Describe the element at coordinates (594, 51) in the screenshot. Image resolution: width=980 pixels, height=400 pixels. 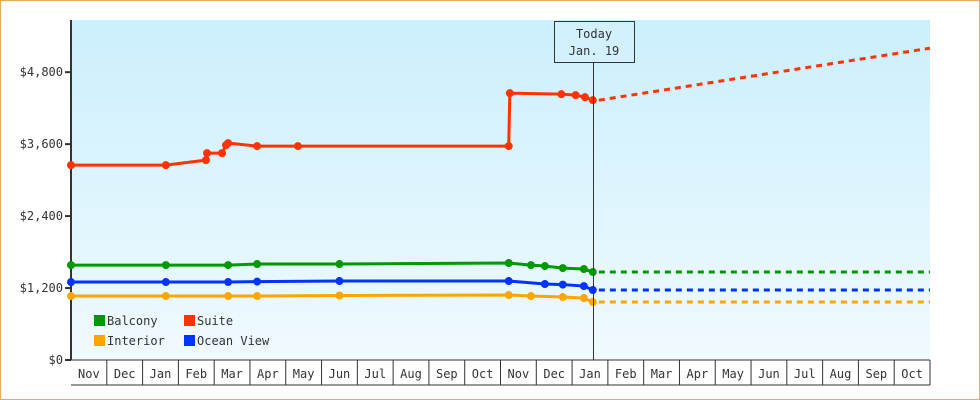
I see `today-date: Jan. 19` at that location.